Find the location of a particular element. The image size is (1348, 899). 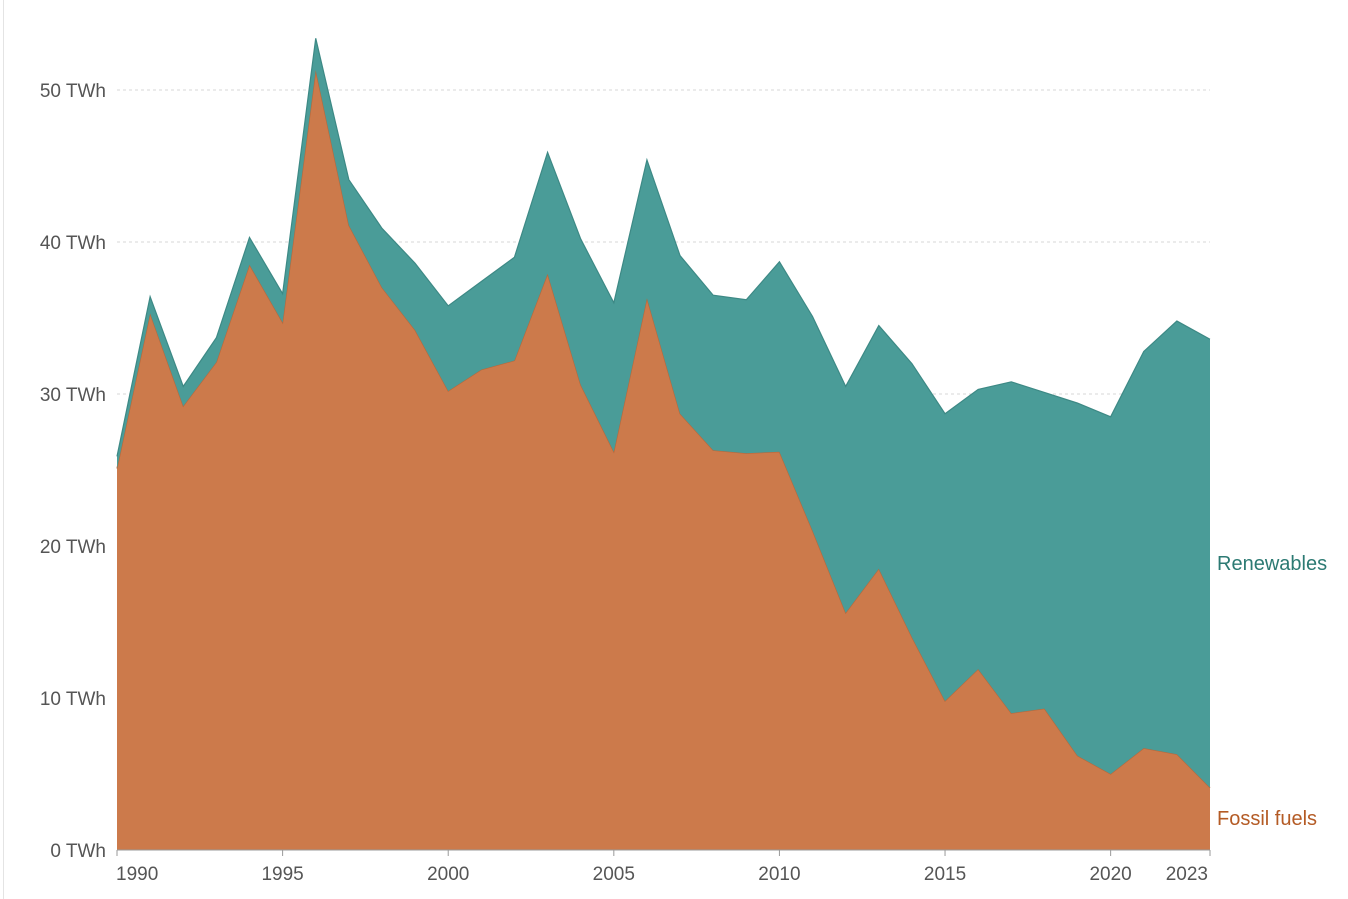

x-axis-ticks: 1990 1995 2000 2005 2010 2015 2020 2023 is located at coordinates (663, 867).